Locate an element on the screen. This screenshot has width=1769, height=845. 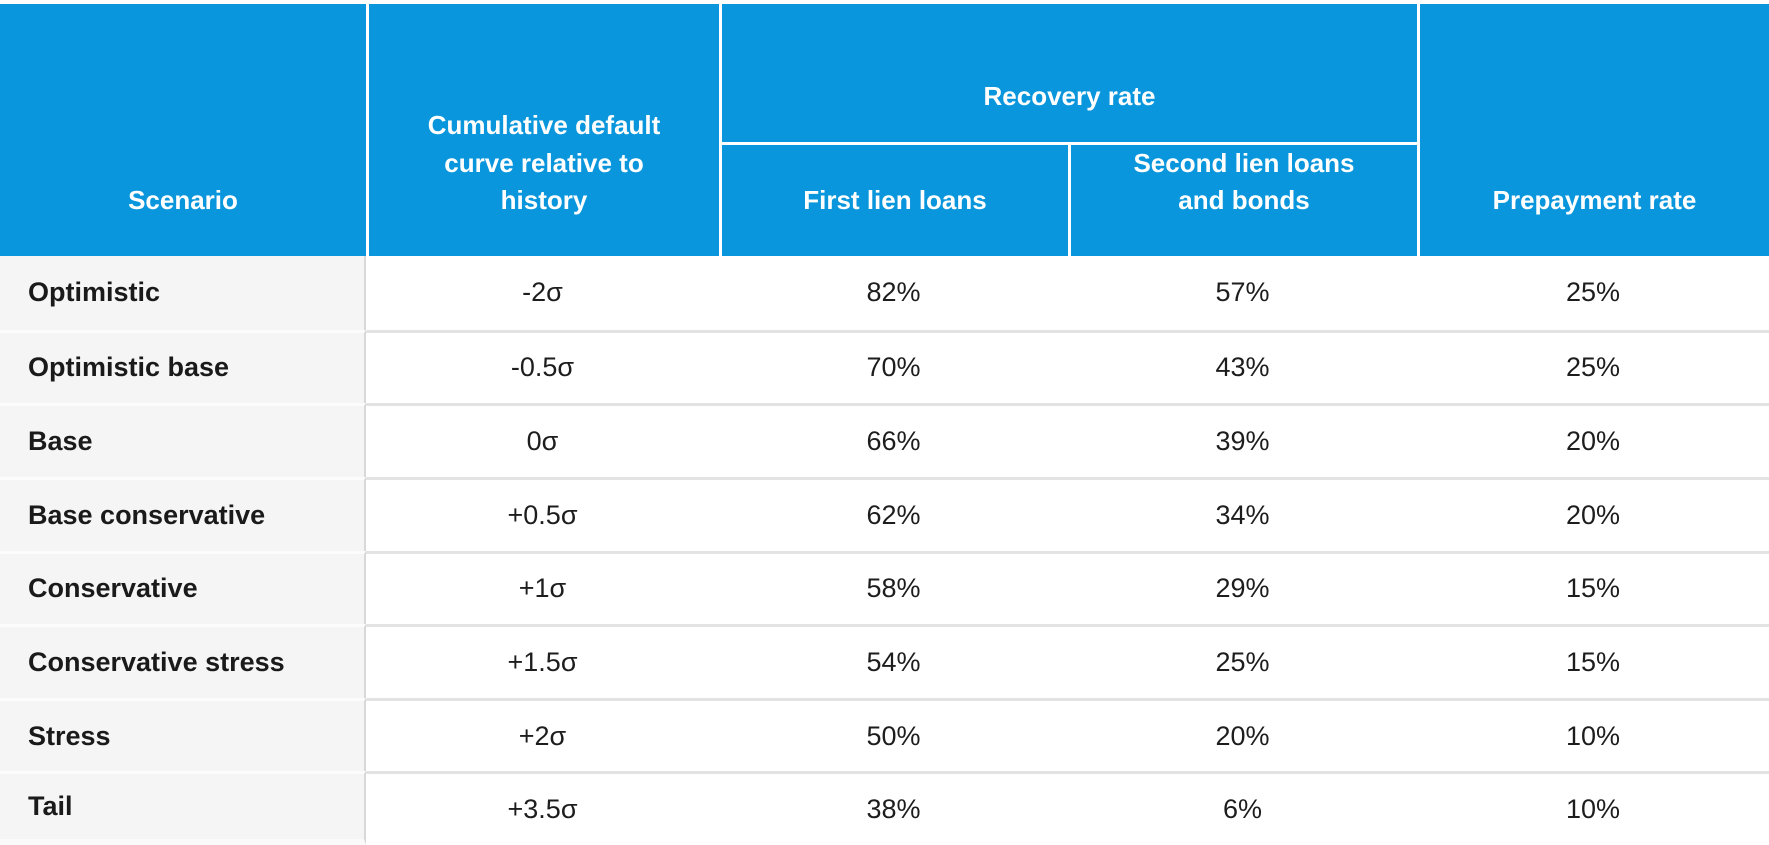
table-row: Optimistic base -0.5σ 70% 43% 25% is located at coordinates (884, 366).